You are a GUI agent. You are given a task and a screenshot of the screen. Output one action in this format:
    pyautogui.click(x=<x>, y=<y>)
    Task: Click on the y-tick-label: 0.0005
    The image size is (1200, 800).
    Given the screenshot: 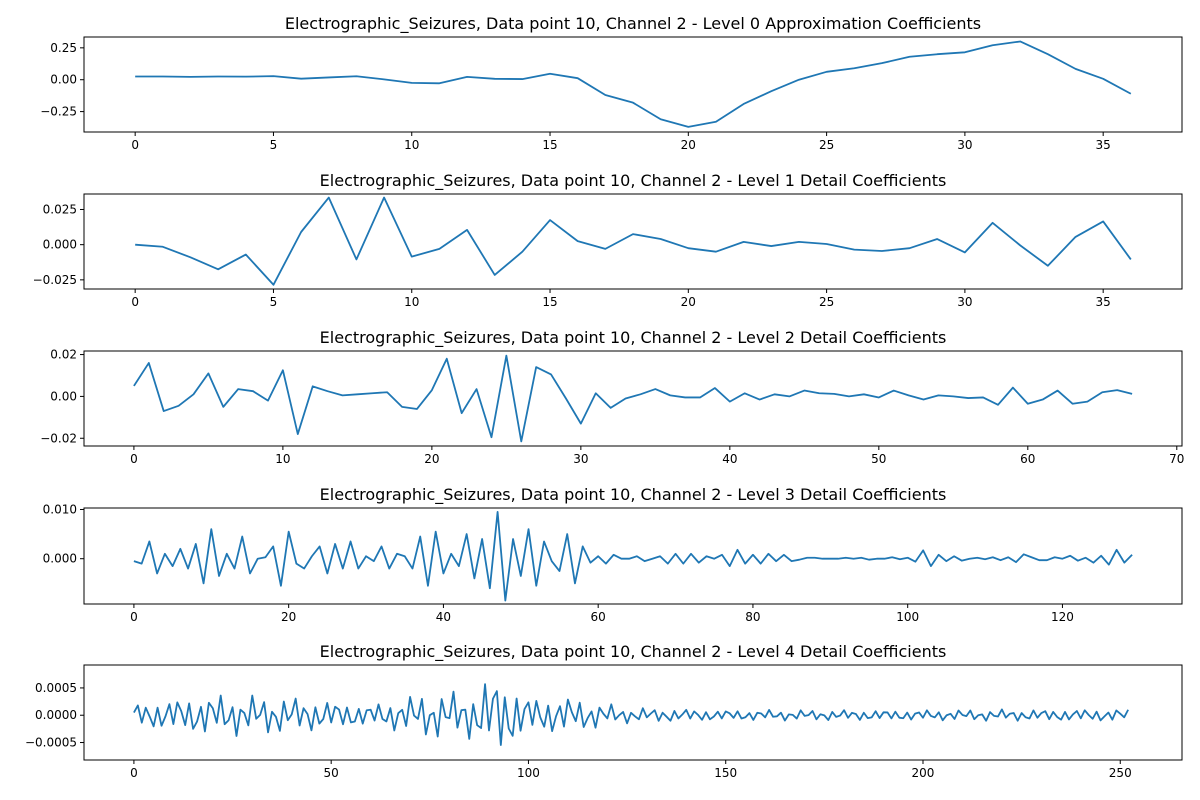 What is the action you would take?
    pyautogui.click(x=56, y=688)
    